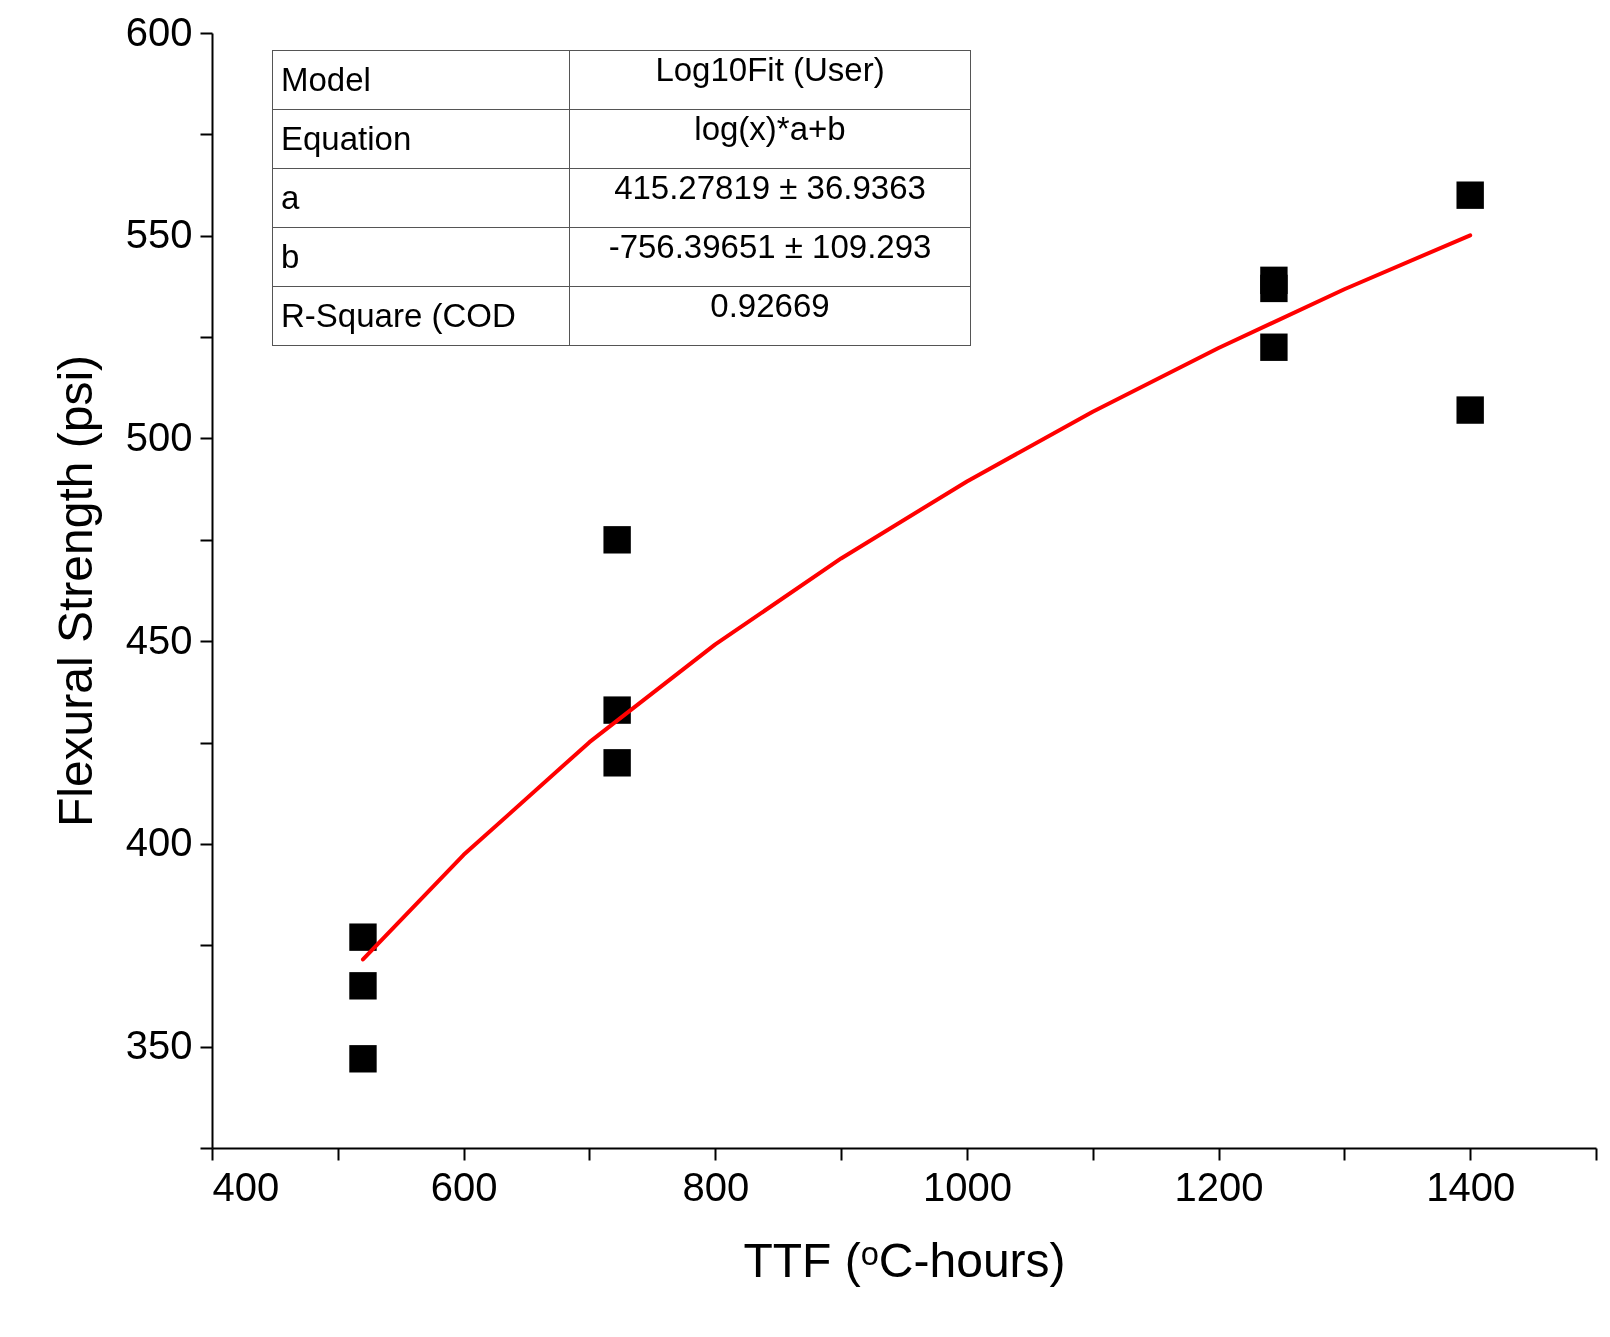 This screenshot has height=1337, width=1610. What do you see at coordinates (159, 639) in the screenshot?
I see `y-tick-label: 450` at bounding box center [159, 639].